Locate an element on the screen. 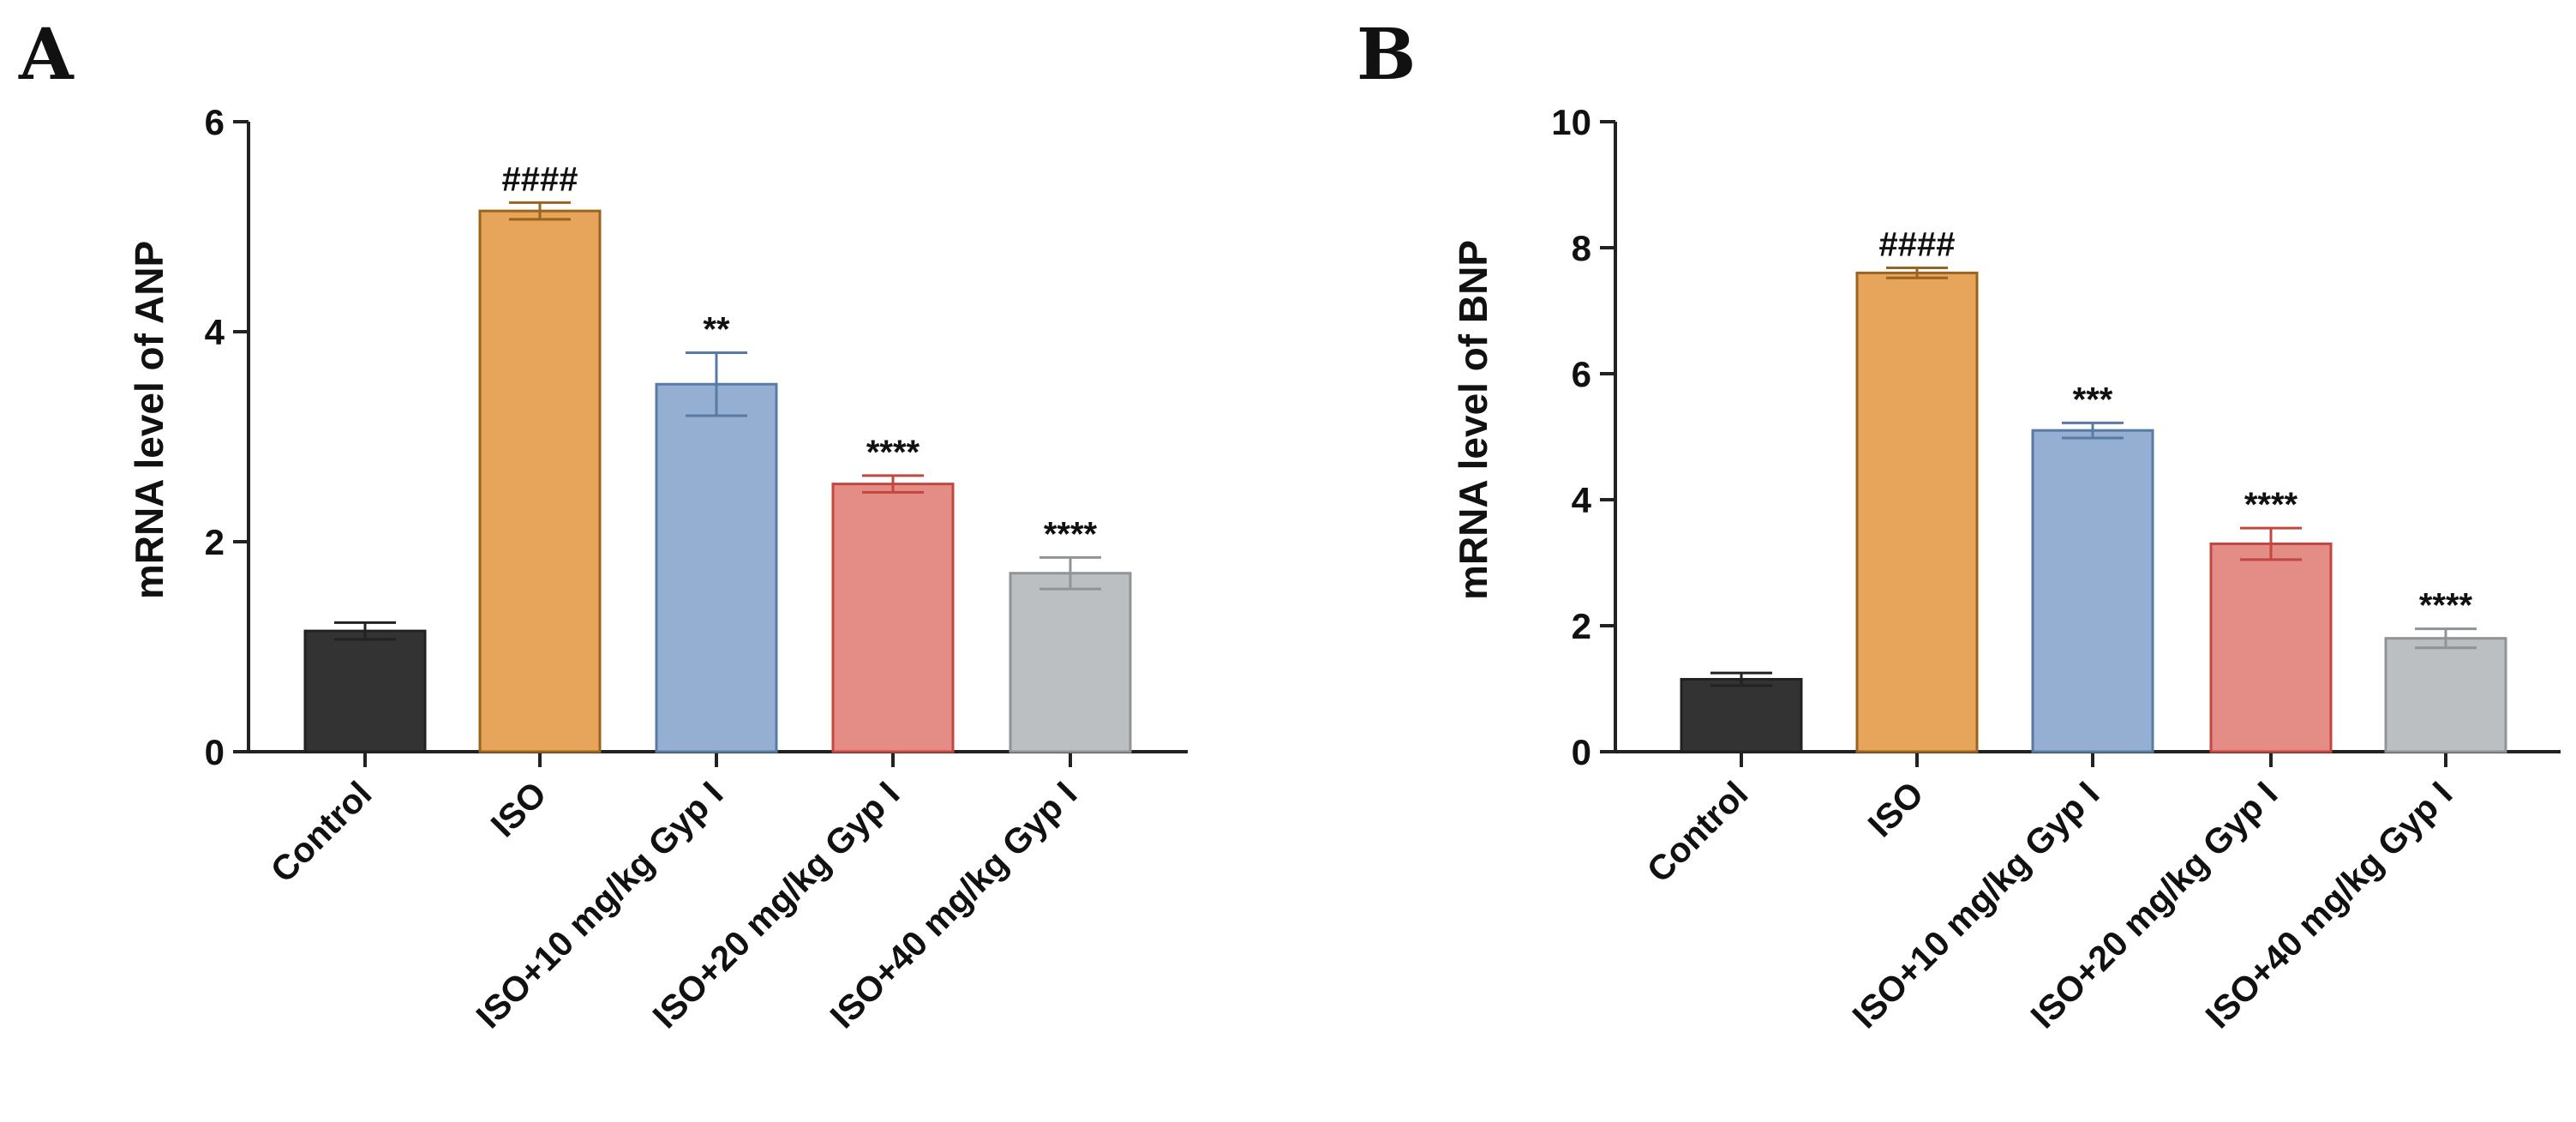 Image resolution: width=2576 pixels, height=1122 pixels. panel-a-significance-2: #### is located at coordinates (540, 179).